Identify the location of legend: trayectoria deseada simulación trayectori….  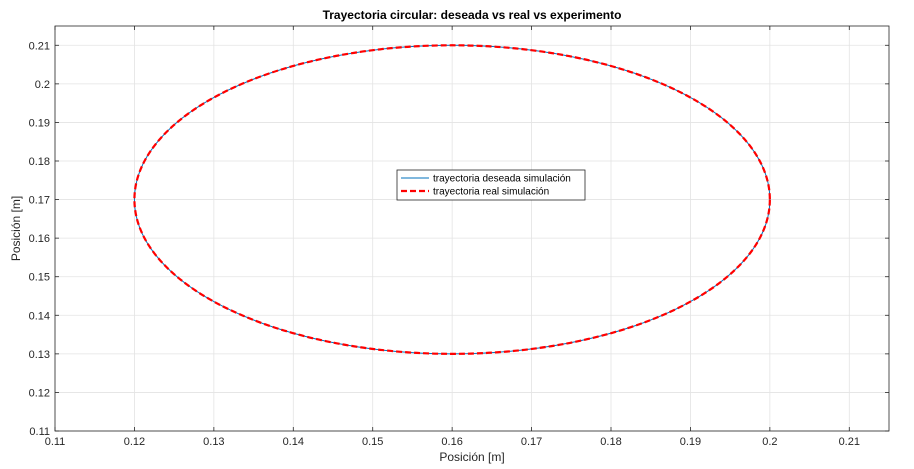
(491, 185).